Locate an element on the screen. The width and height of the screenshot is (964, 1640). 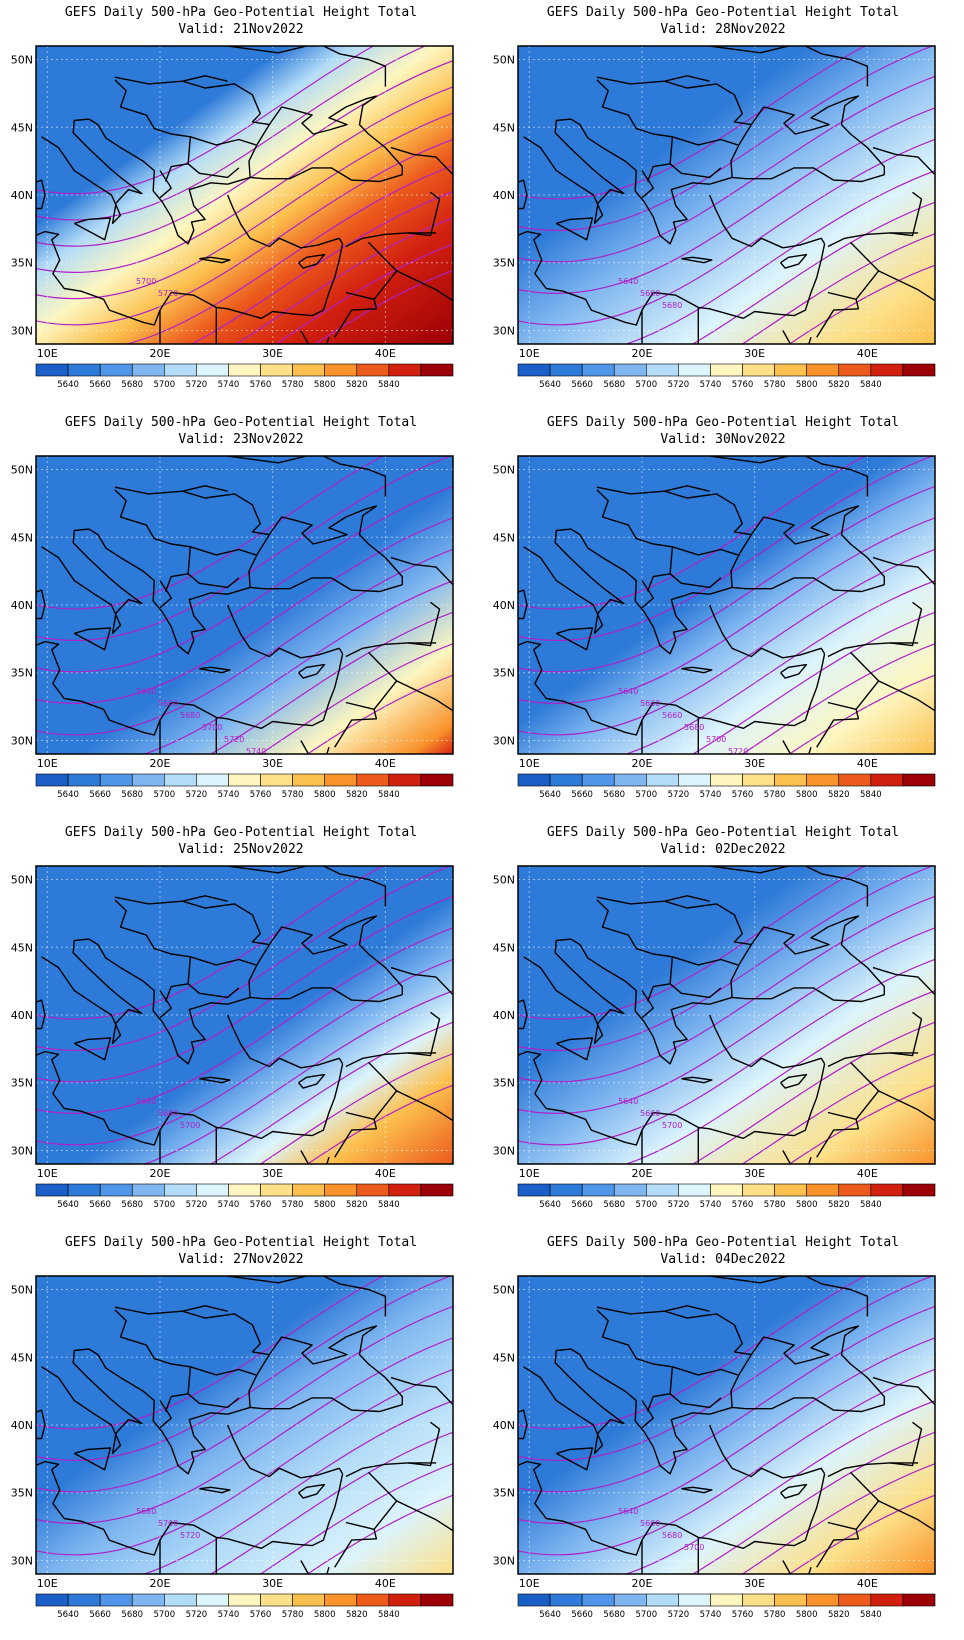
contour-label: 5700 is located at coordinates (716, 739).